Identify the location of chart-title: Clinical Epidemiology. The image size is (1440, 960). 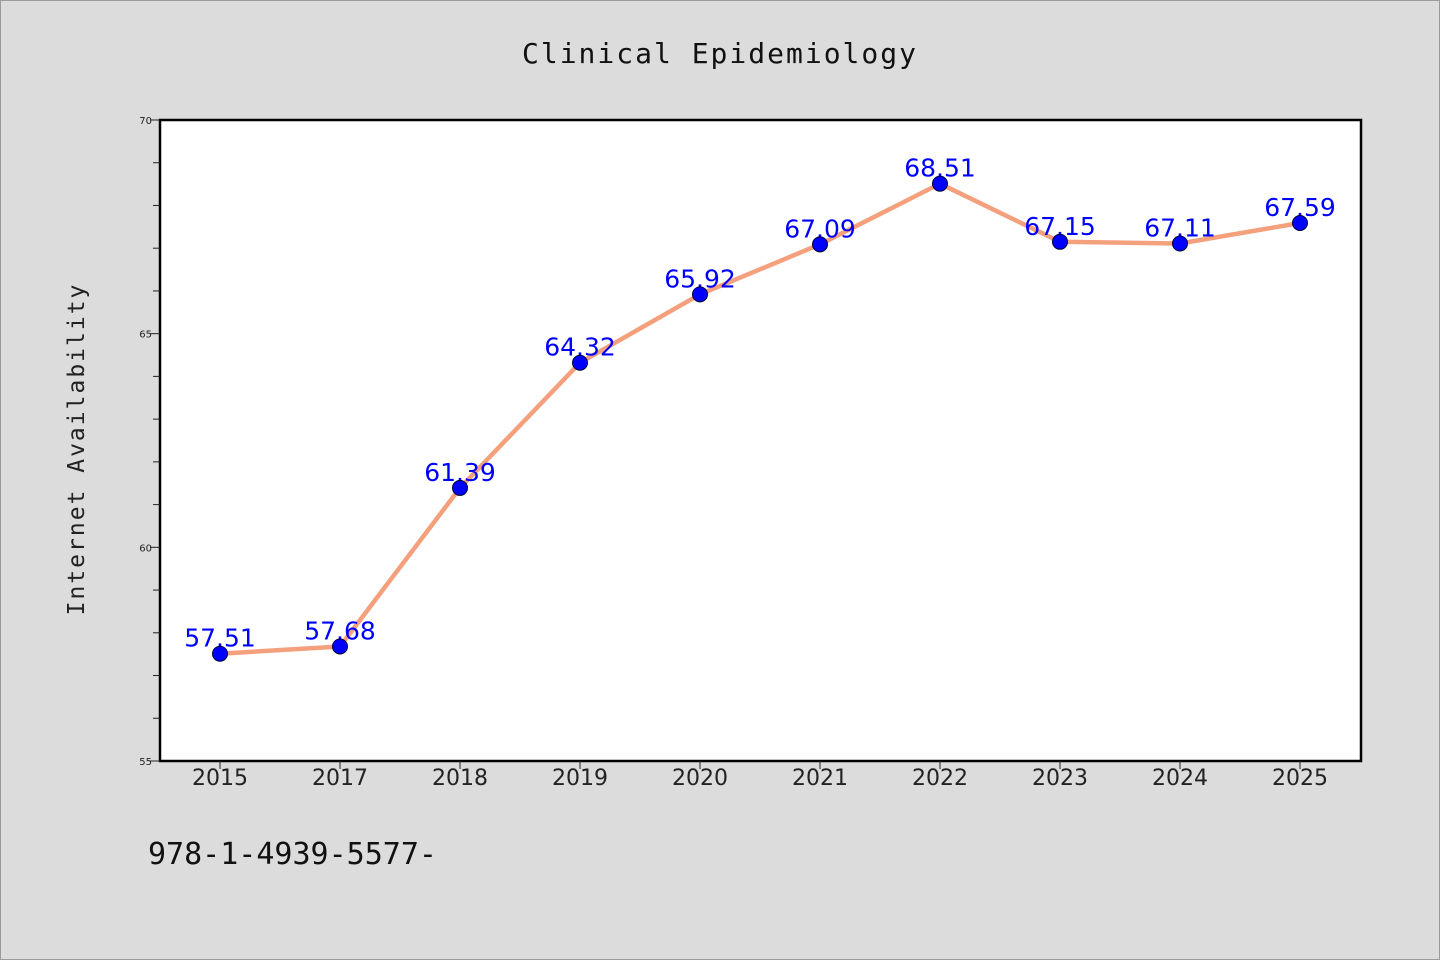
(720, 53).